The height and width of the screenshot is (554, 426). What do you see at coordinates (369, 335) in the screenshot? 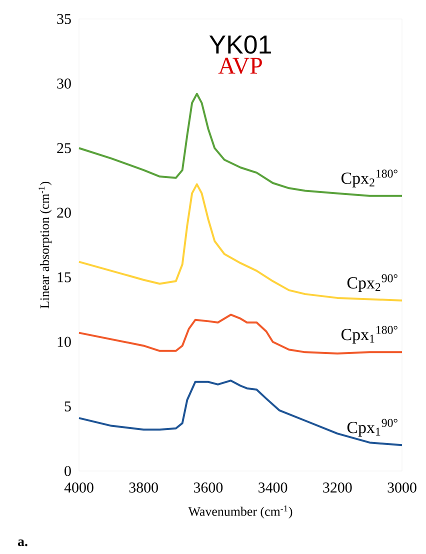
I see `series-label: Cpx$_{1}$180°` at bounding box center [369, 335].